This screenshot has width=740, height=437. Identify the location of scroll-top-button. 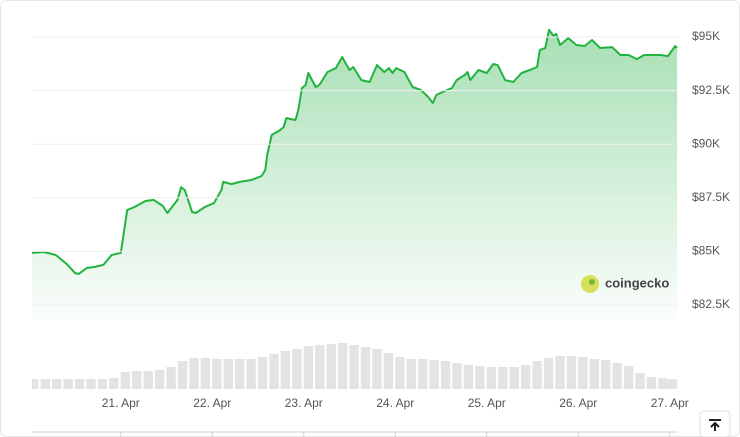
(715, 423).